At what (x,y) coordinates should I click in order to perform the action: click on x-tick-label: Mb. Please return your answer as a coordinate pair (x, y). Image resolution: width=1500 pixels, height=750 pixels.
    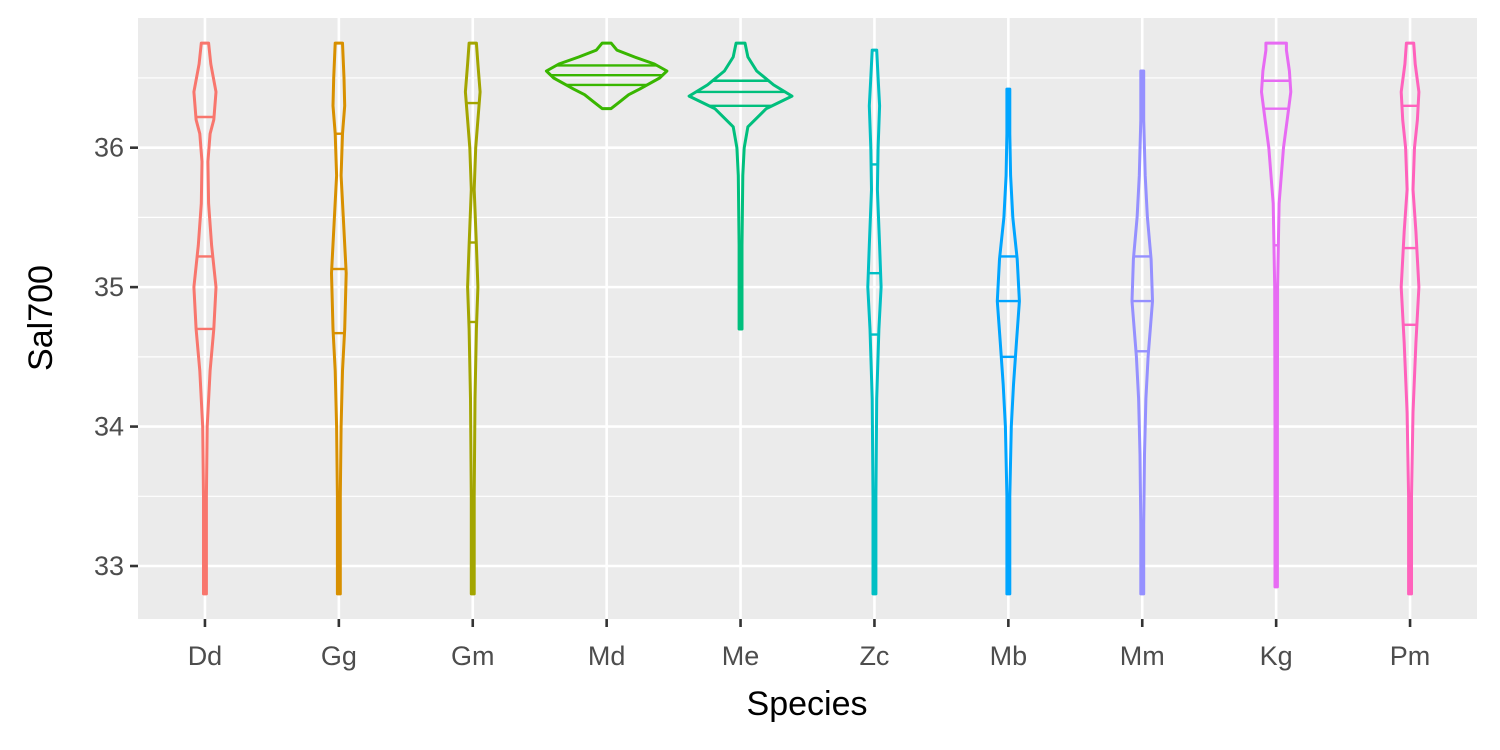
    Looking at the image, I should click on (1009, 656).